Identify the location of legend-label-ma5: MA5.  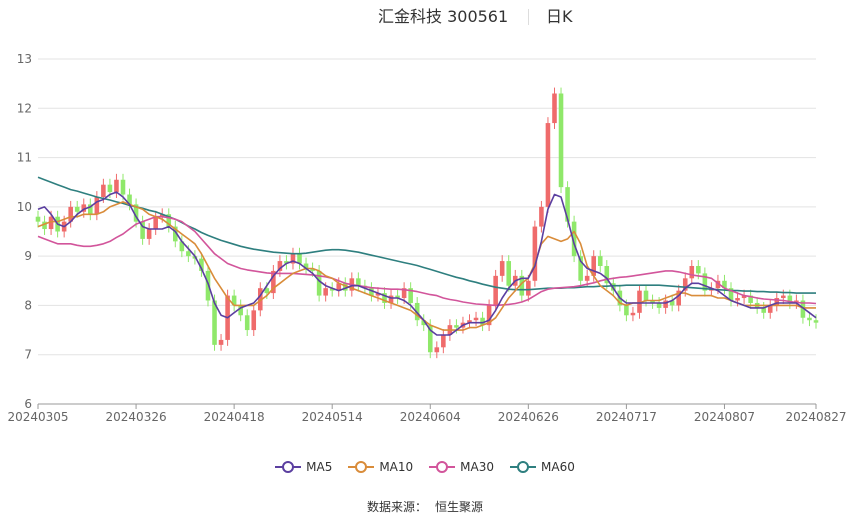
(319, 467).